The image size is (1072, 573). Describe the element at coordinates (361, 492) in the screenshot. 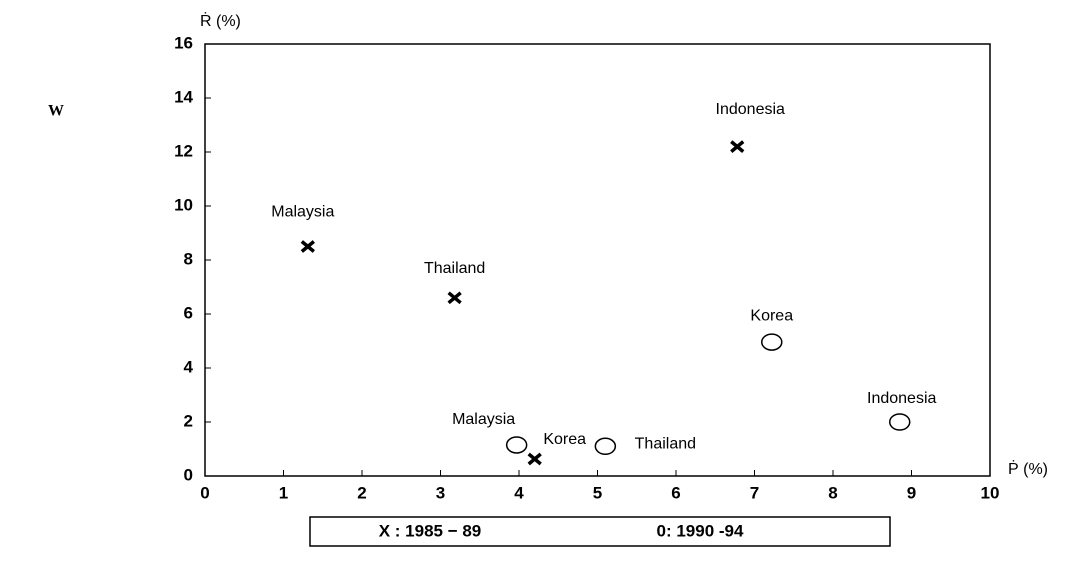

I see `x-tick-label: 2` at that location.